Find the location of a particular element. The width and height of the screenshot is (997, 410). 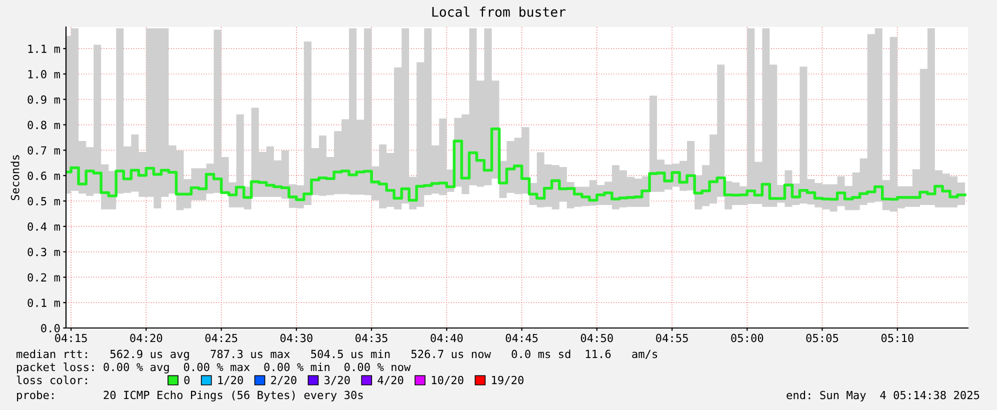

text: probe: 20 ICMP Echo Pings (56 Bytes) every 30s is located at coordinates (190, 396).